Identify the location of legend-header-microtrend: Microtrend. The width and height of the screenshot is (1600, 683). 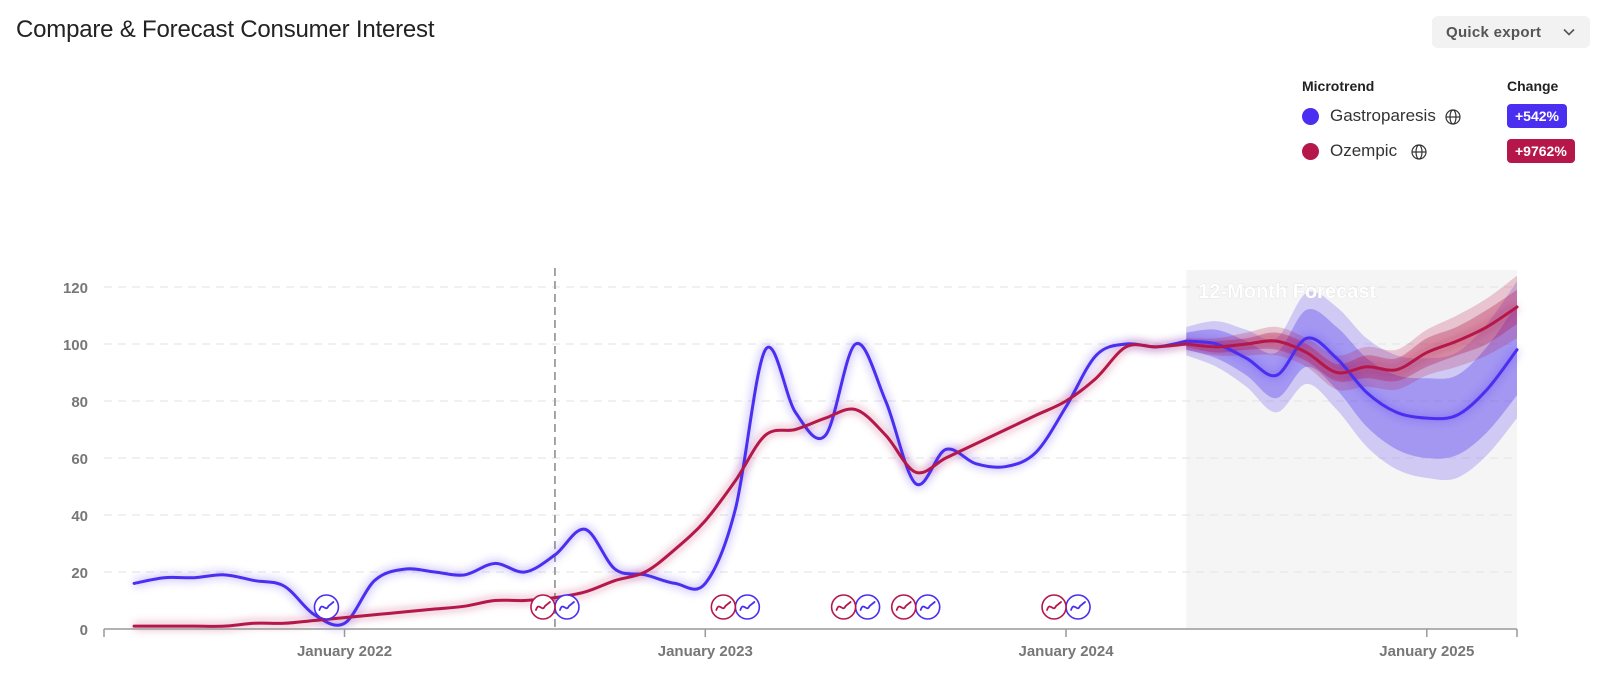
(1338, 86).